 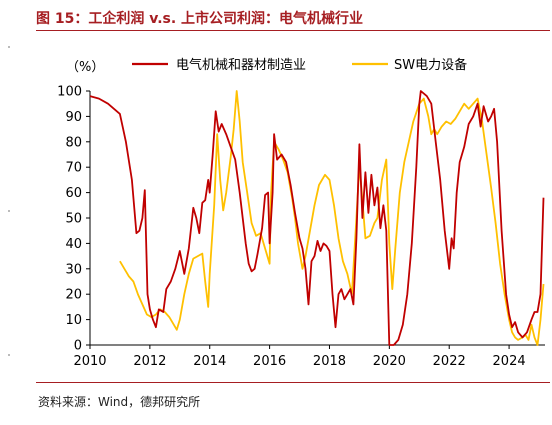 I want to click on y-tick-label: 80, so click(x=73, y=142).